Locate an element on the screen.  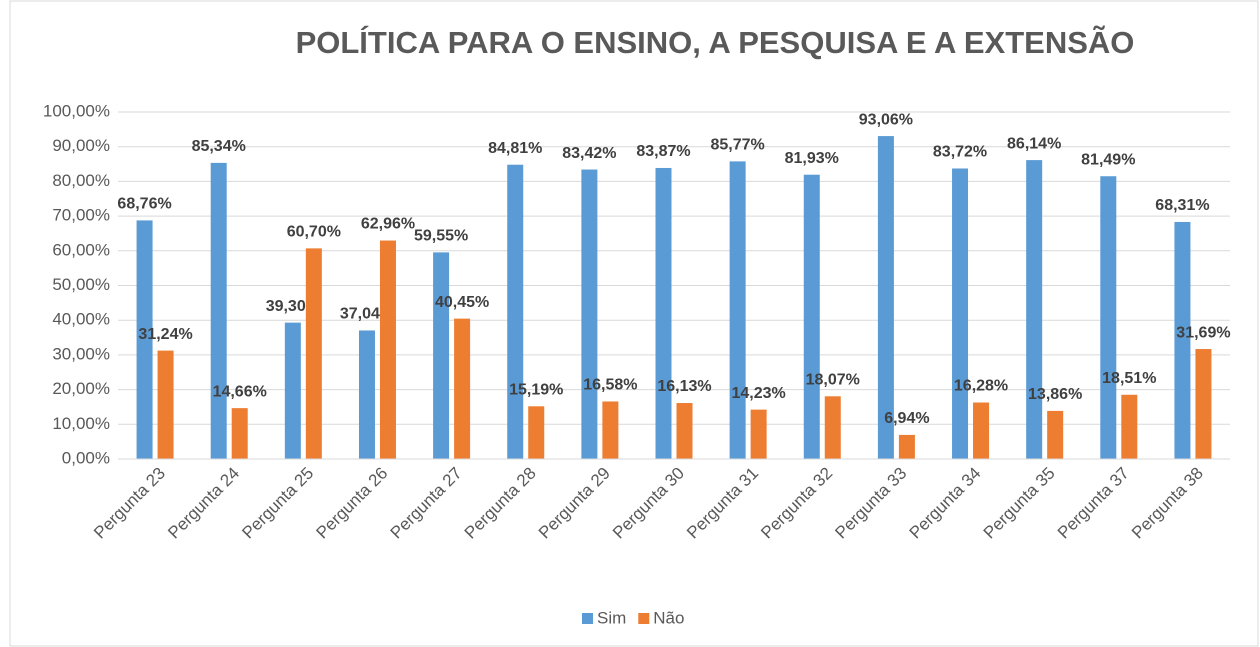
data-label: 40,45% is located at coordinates (462, 302).